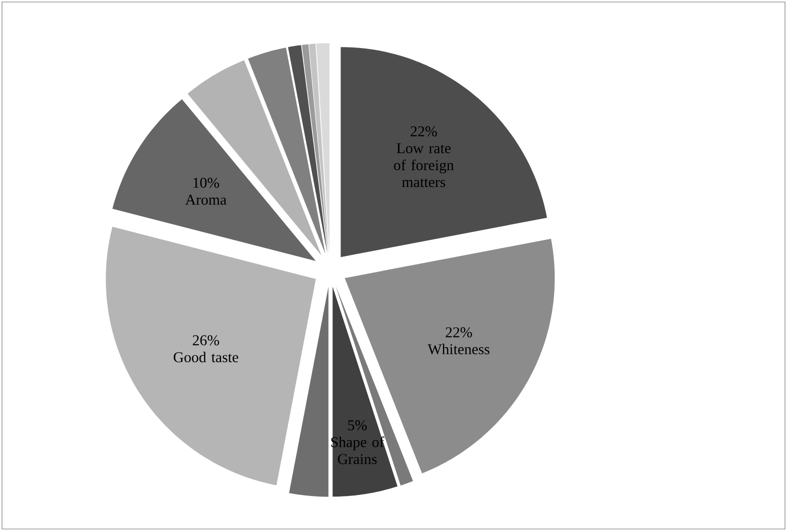  I want to click on data-label: 10%, so click(207, 183).